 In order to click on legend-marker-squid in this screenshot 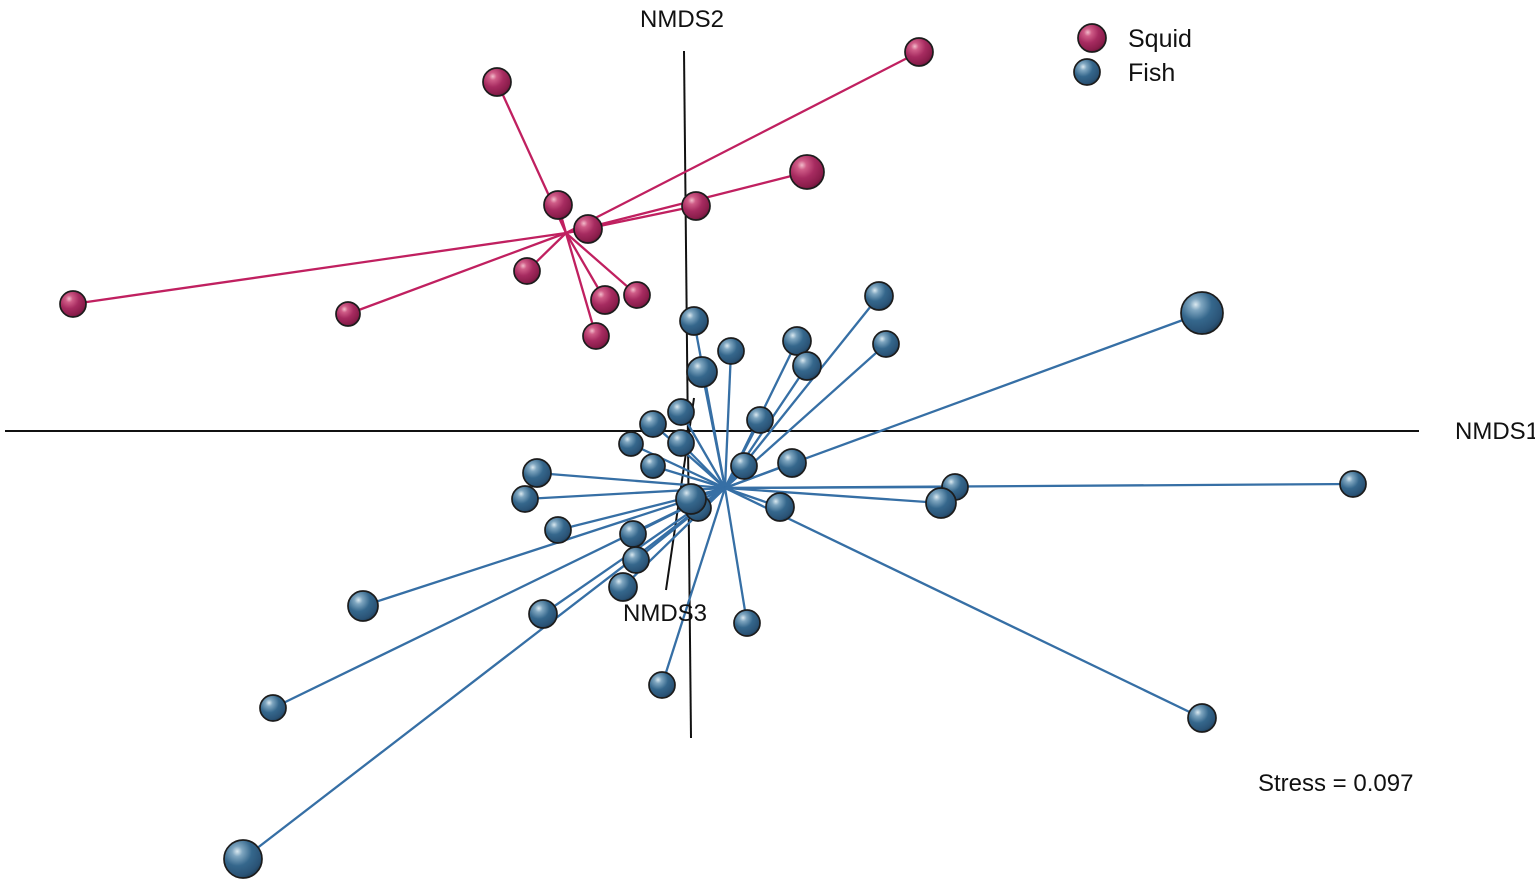, I will do `click(1092, 38)`.